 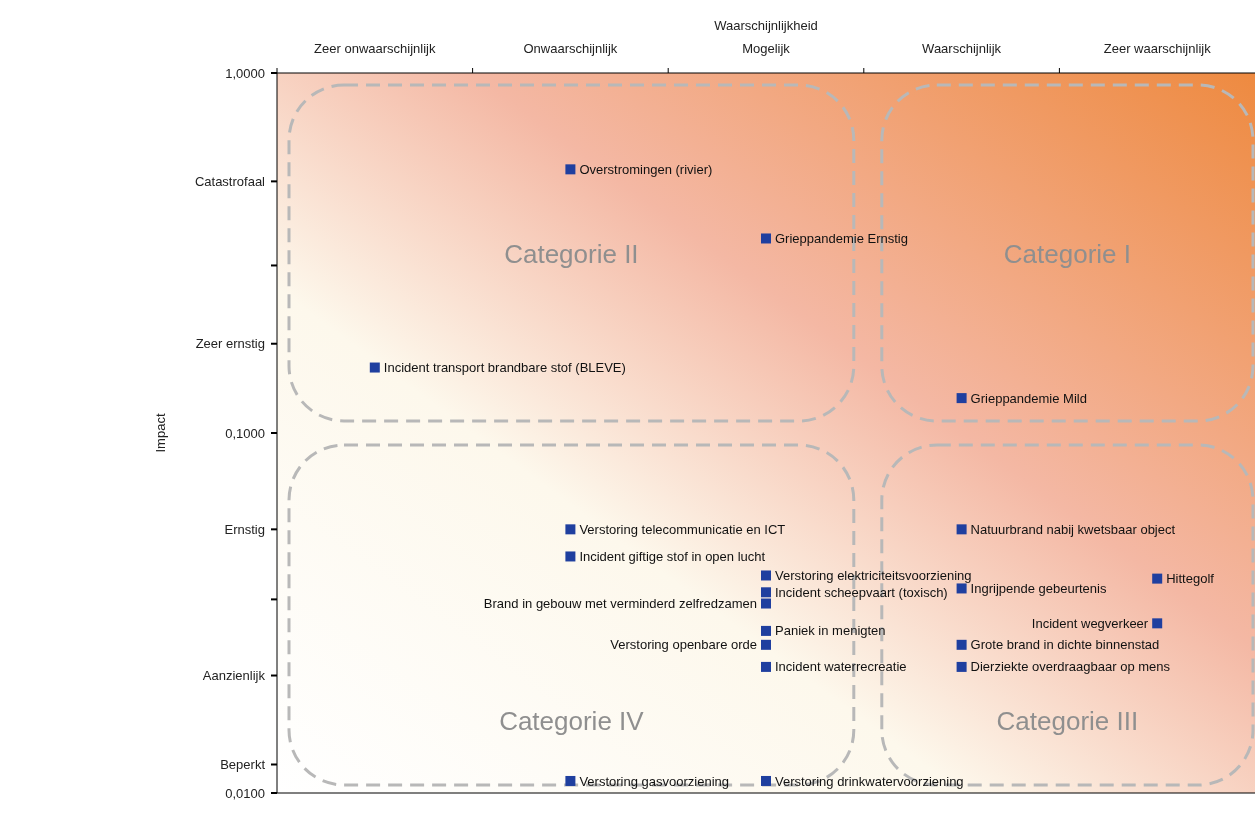 I want to click on x-tick-label: Onwaarschijnlijk, so click(x=570, y=48).